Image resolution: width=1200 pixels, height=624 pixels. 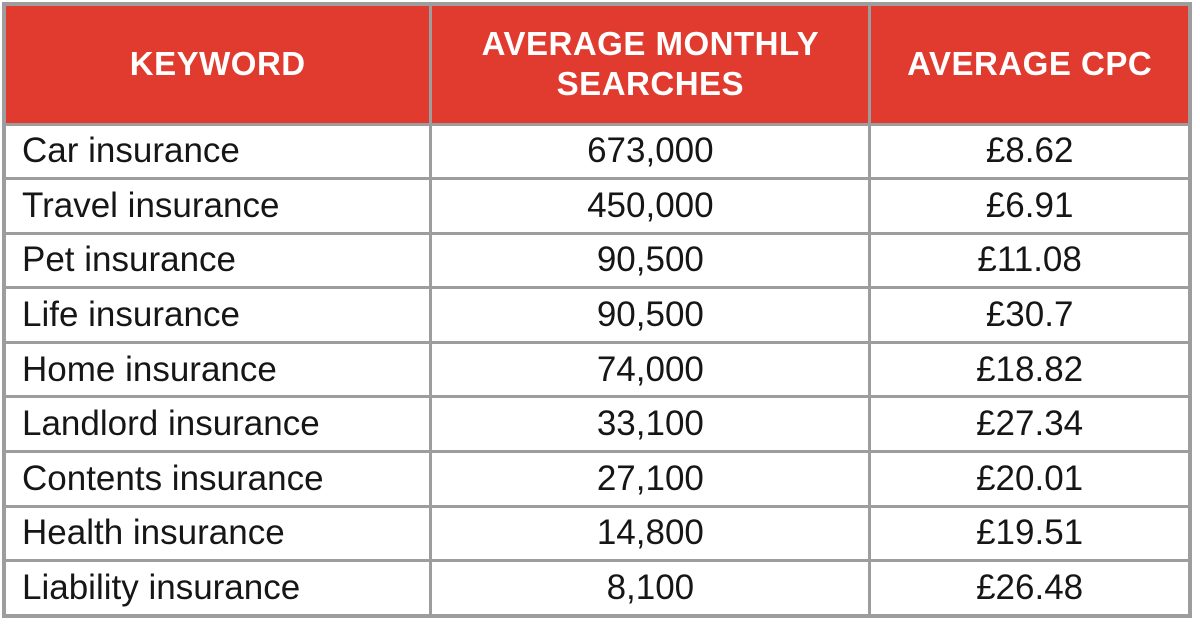 What do you see at coordinates (1030, 315) in the screenshot?
I see `cpc-cell: £30.7` at bounding box center [1030, 315].